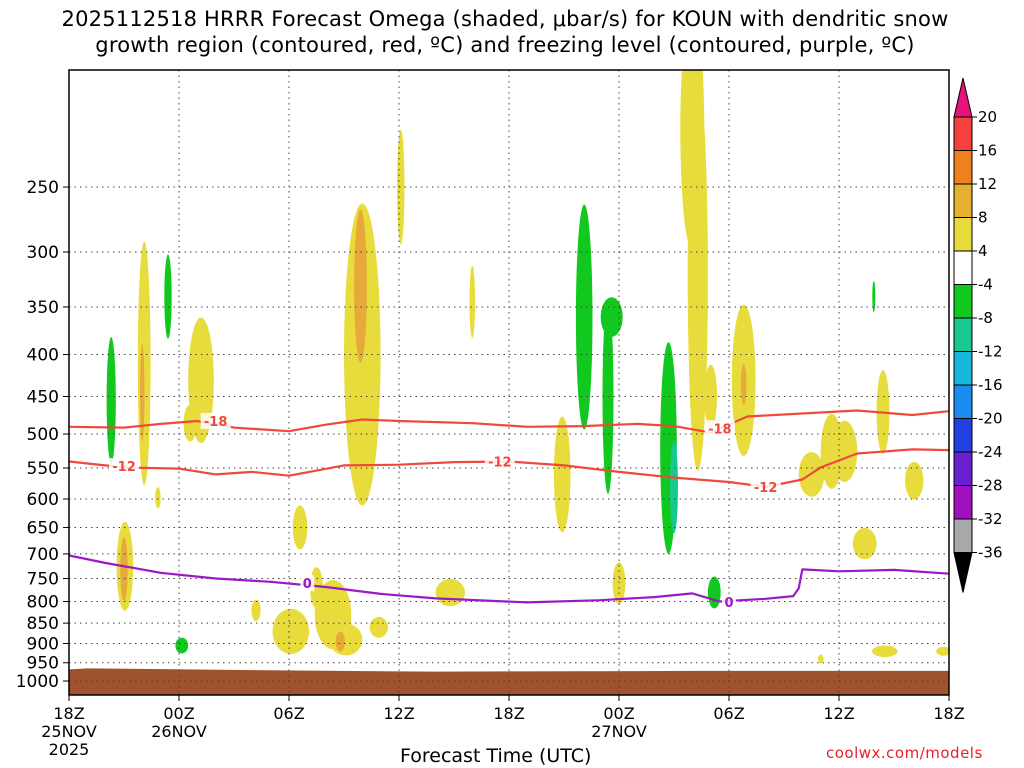 The image size is (1024, 768). I want to click on colorbar-tick-label: -16, so click(990, 385).